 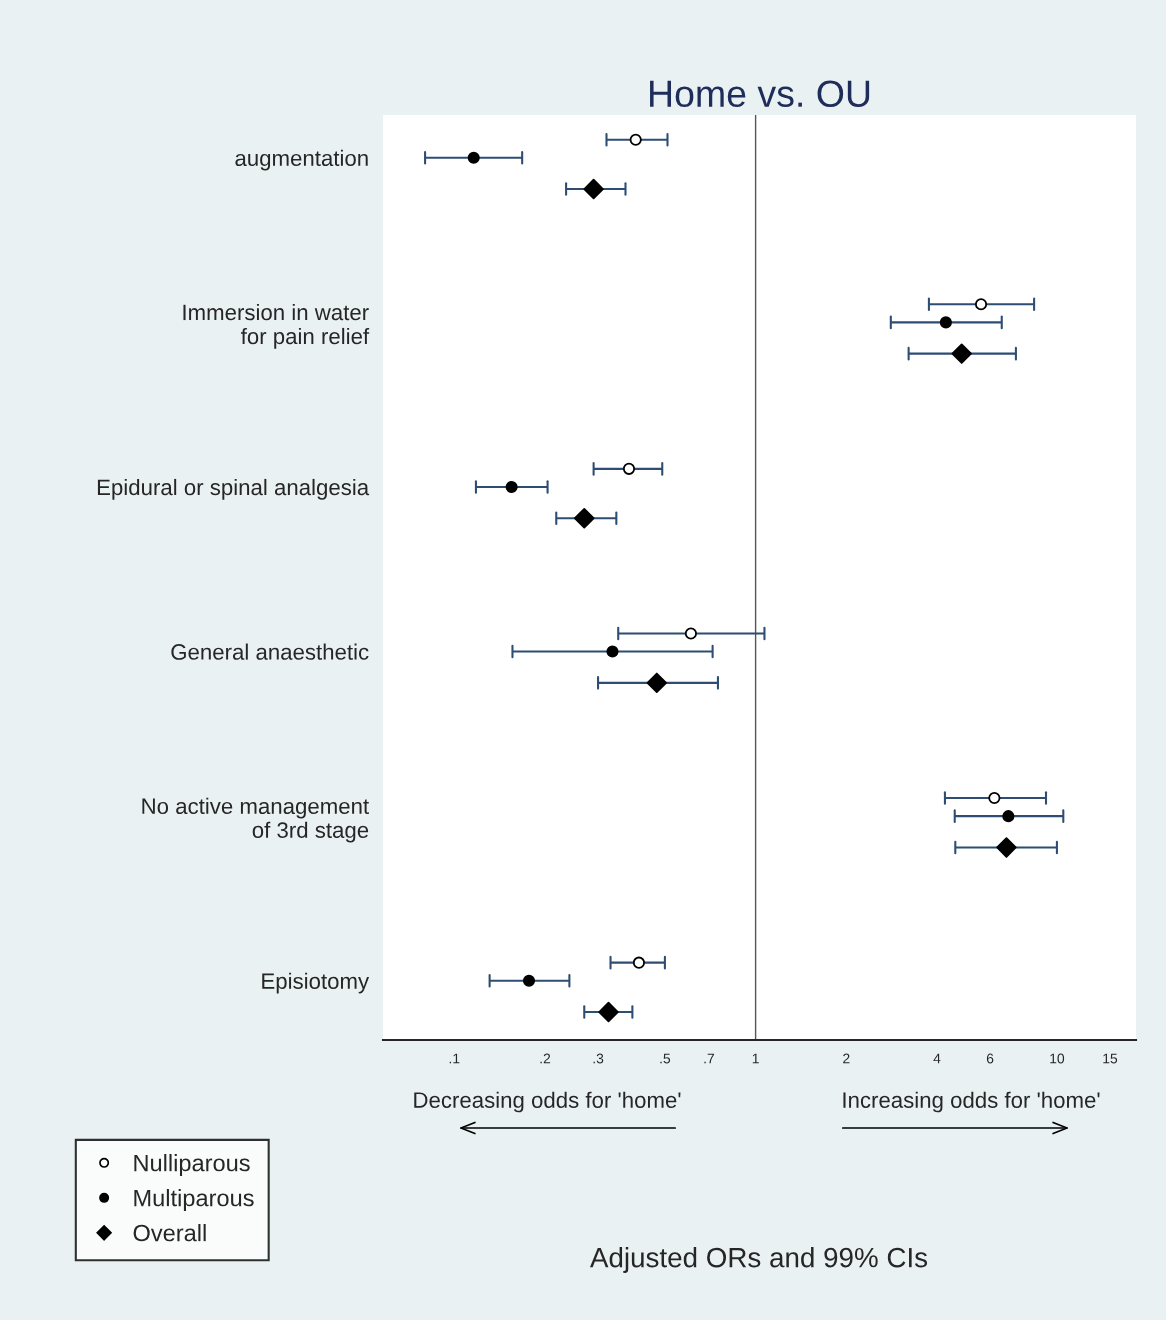 What do you see at coordinates (194, 1200) in the screenshot?
I see `legend-label: Multiparous` at bounding box center [194, 1200].